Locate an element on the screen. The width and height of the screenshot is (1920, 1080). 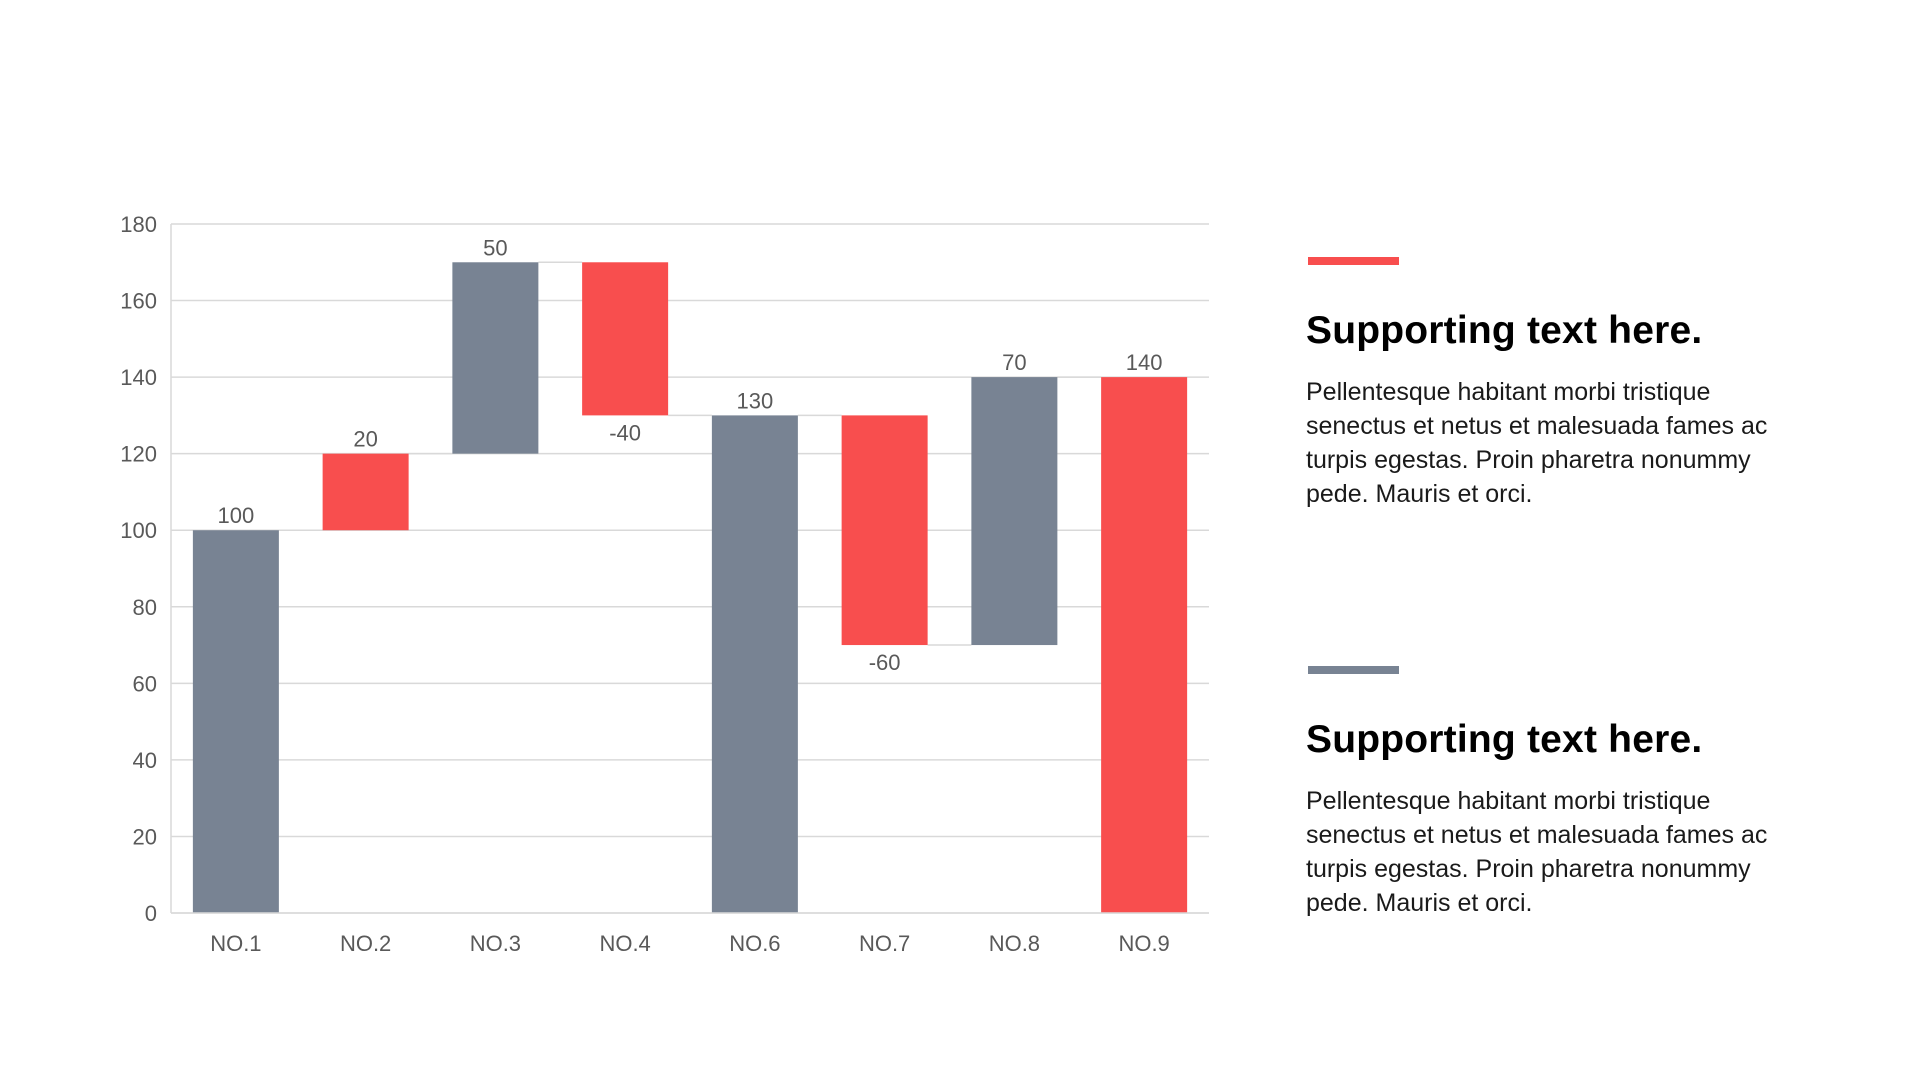
y-tick-label: 160 is located at coordinates (138, 301).